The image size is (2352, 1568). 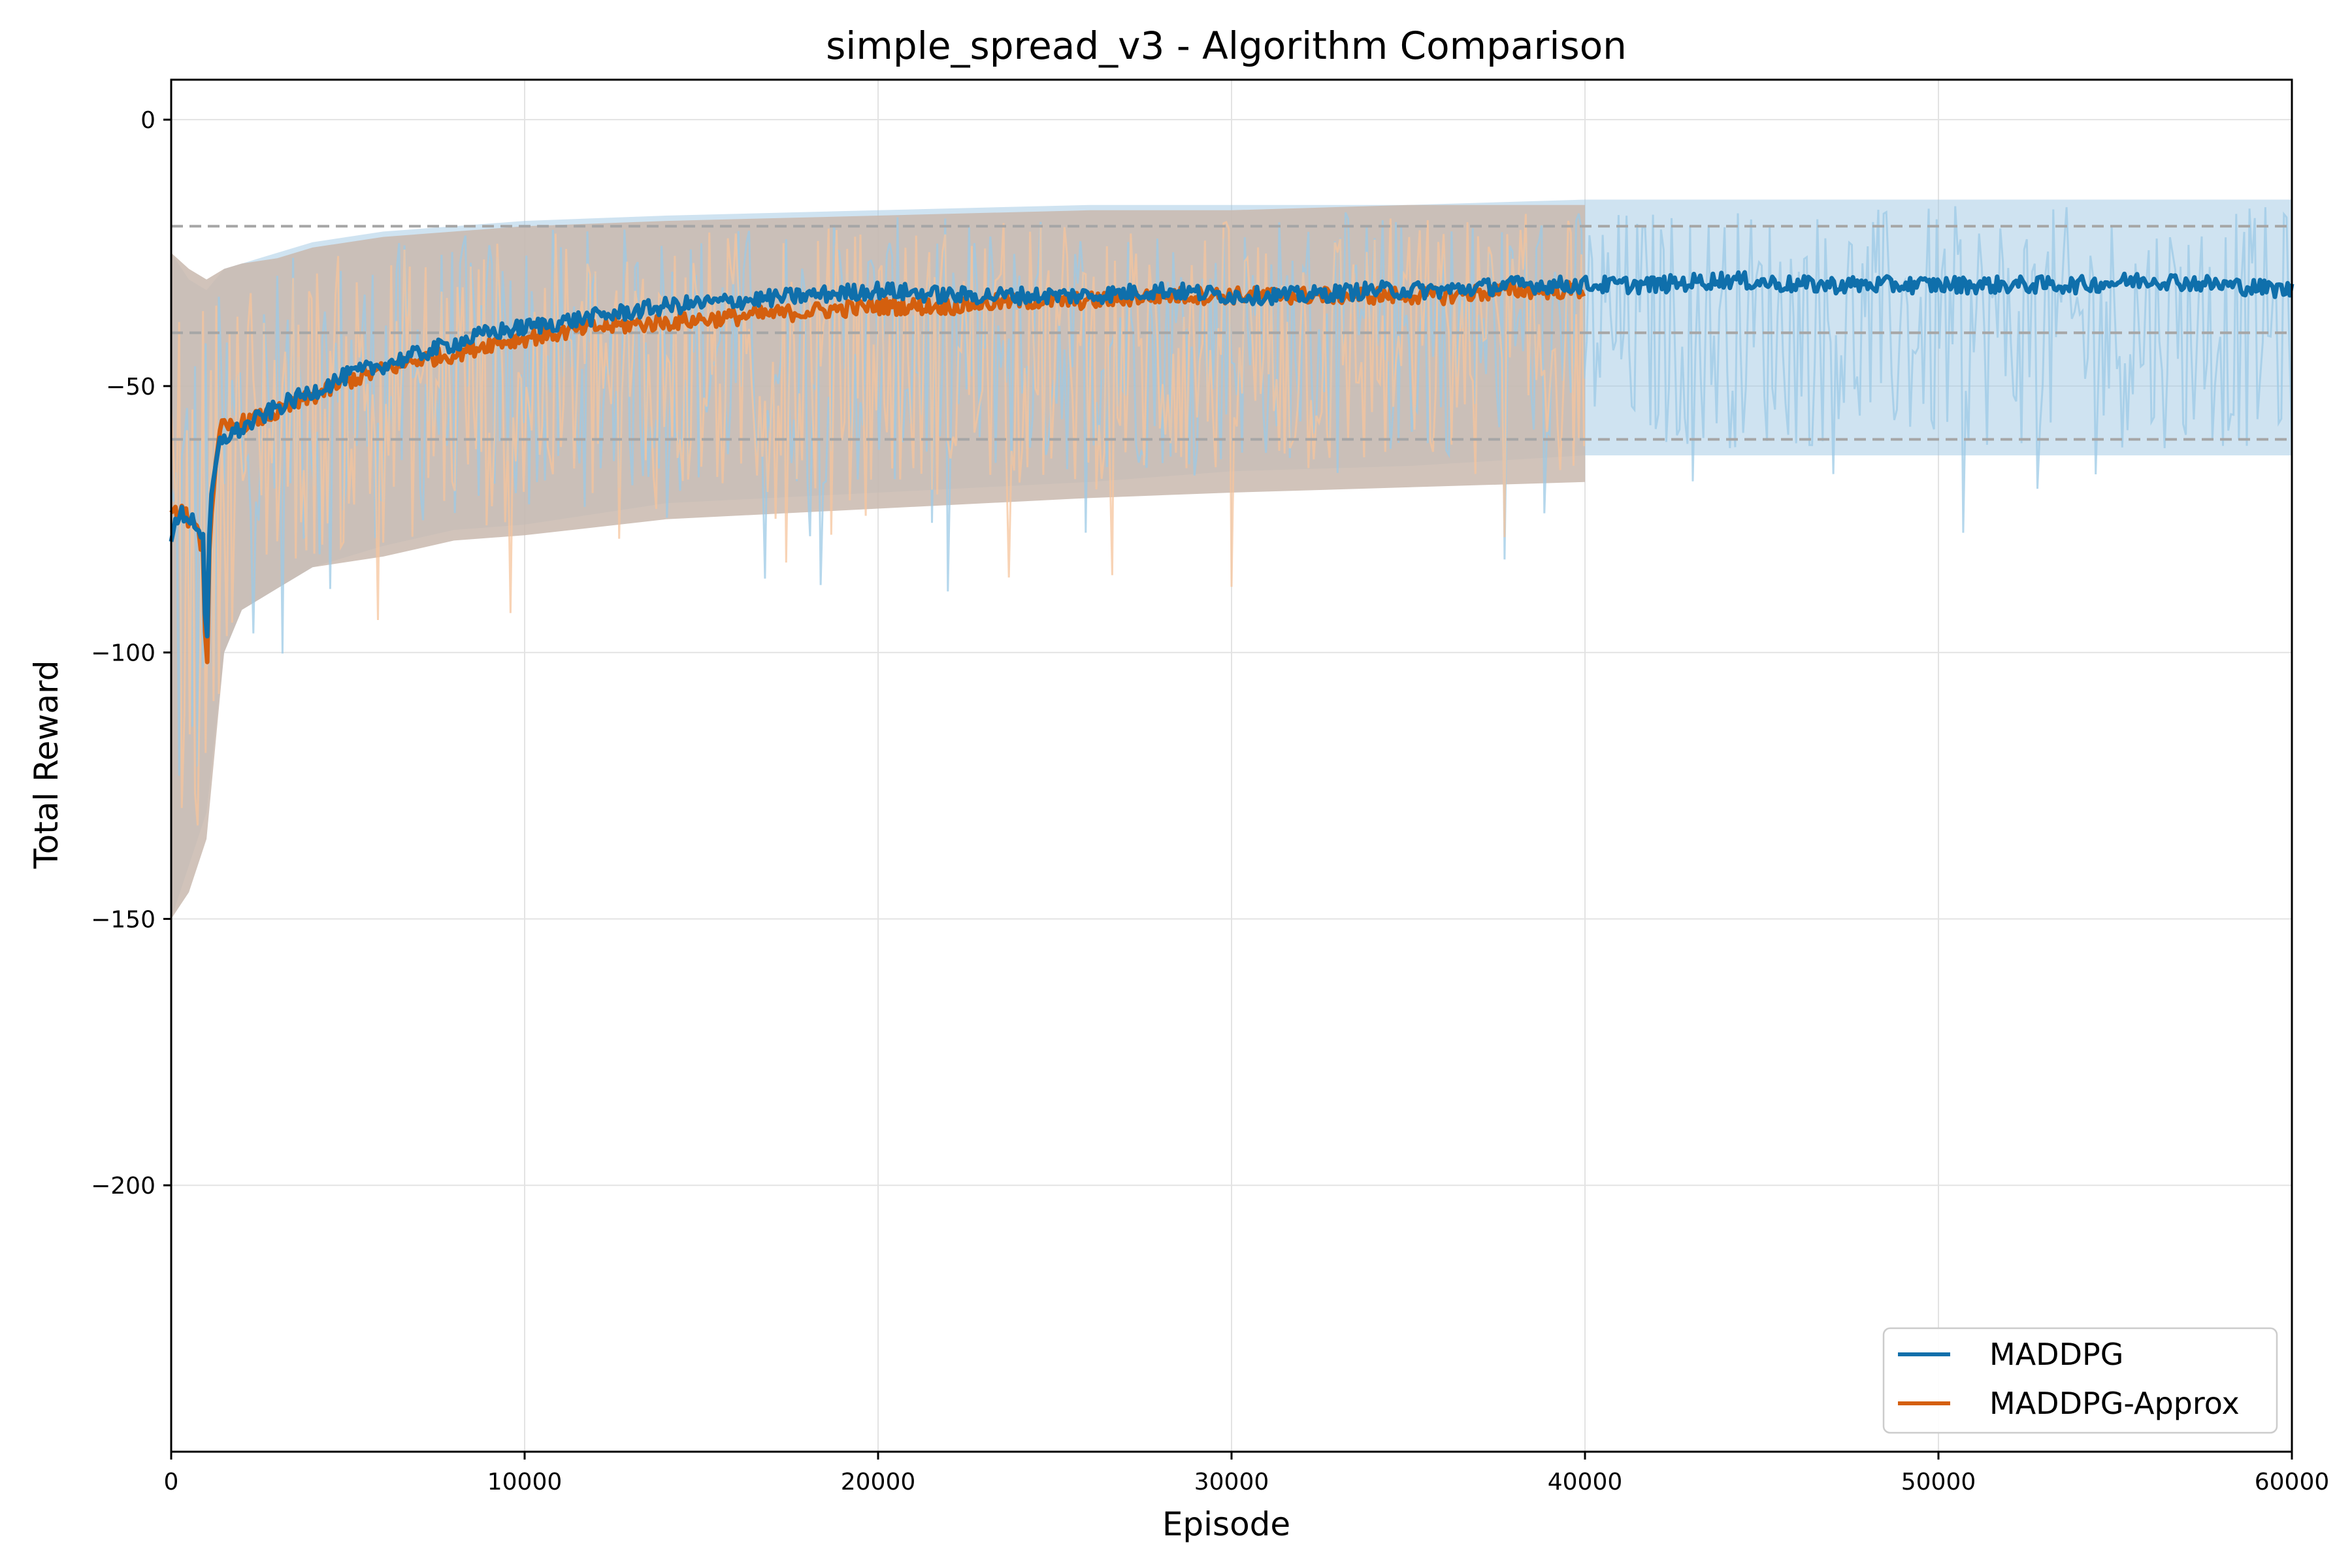 What do you see at coordinates (123, 1186) in the screenshot?
I see `y-tick-label: −200` at bounding box center [123, 1186].